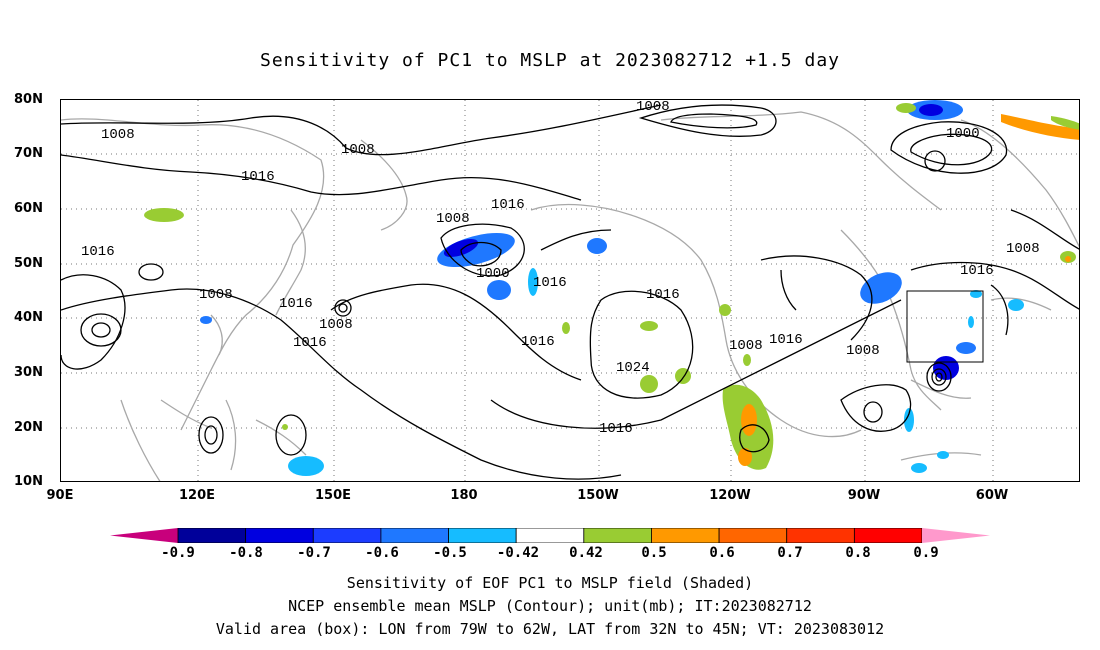  Describe the element at coordinates (28, 153) in the screenshot. I see `lat-label-70n: 70N` at that location.